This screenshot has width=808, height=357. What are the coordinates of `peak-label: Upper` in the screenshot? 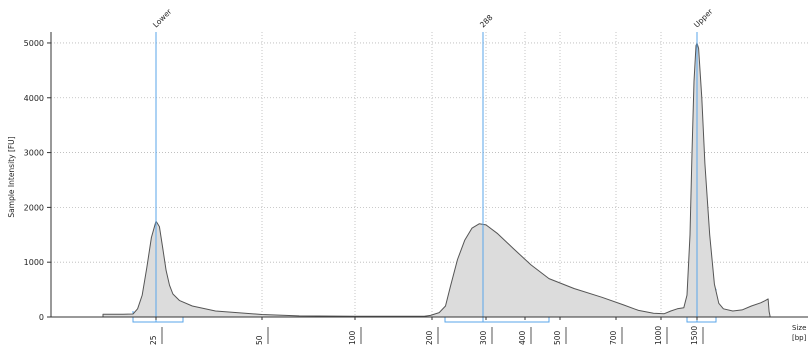 It's located at (703, 17).